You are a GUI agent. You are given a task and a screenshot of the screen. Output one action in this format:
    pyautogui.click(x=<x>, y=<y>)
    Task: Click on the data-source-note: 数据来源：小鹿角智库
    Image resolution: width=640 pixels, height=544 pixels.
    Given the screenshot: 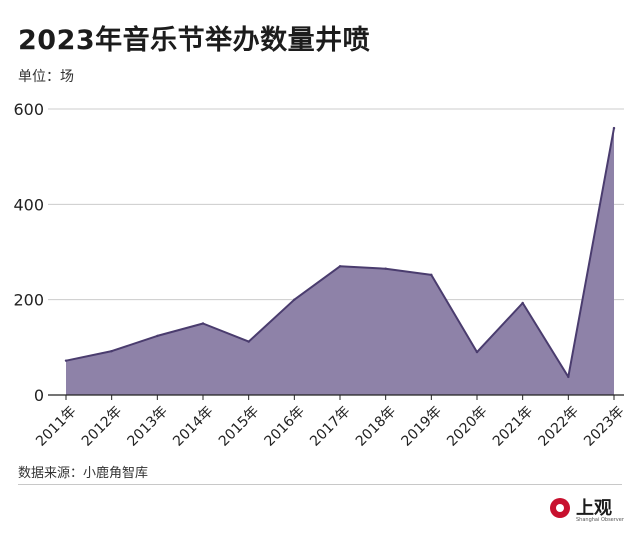 What is the action you would take?
    pyautogui.click(x=83, y=473)
    